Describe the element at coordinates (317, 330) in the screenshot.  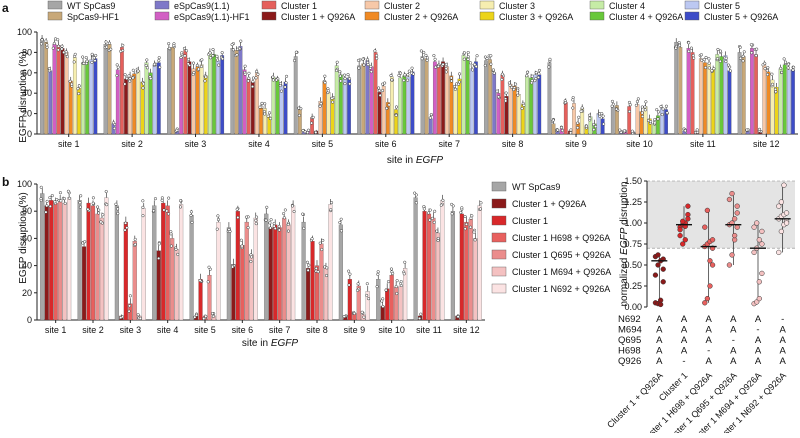
I see `panel-b-x-tick-label: site 8` at that location.